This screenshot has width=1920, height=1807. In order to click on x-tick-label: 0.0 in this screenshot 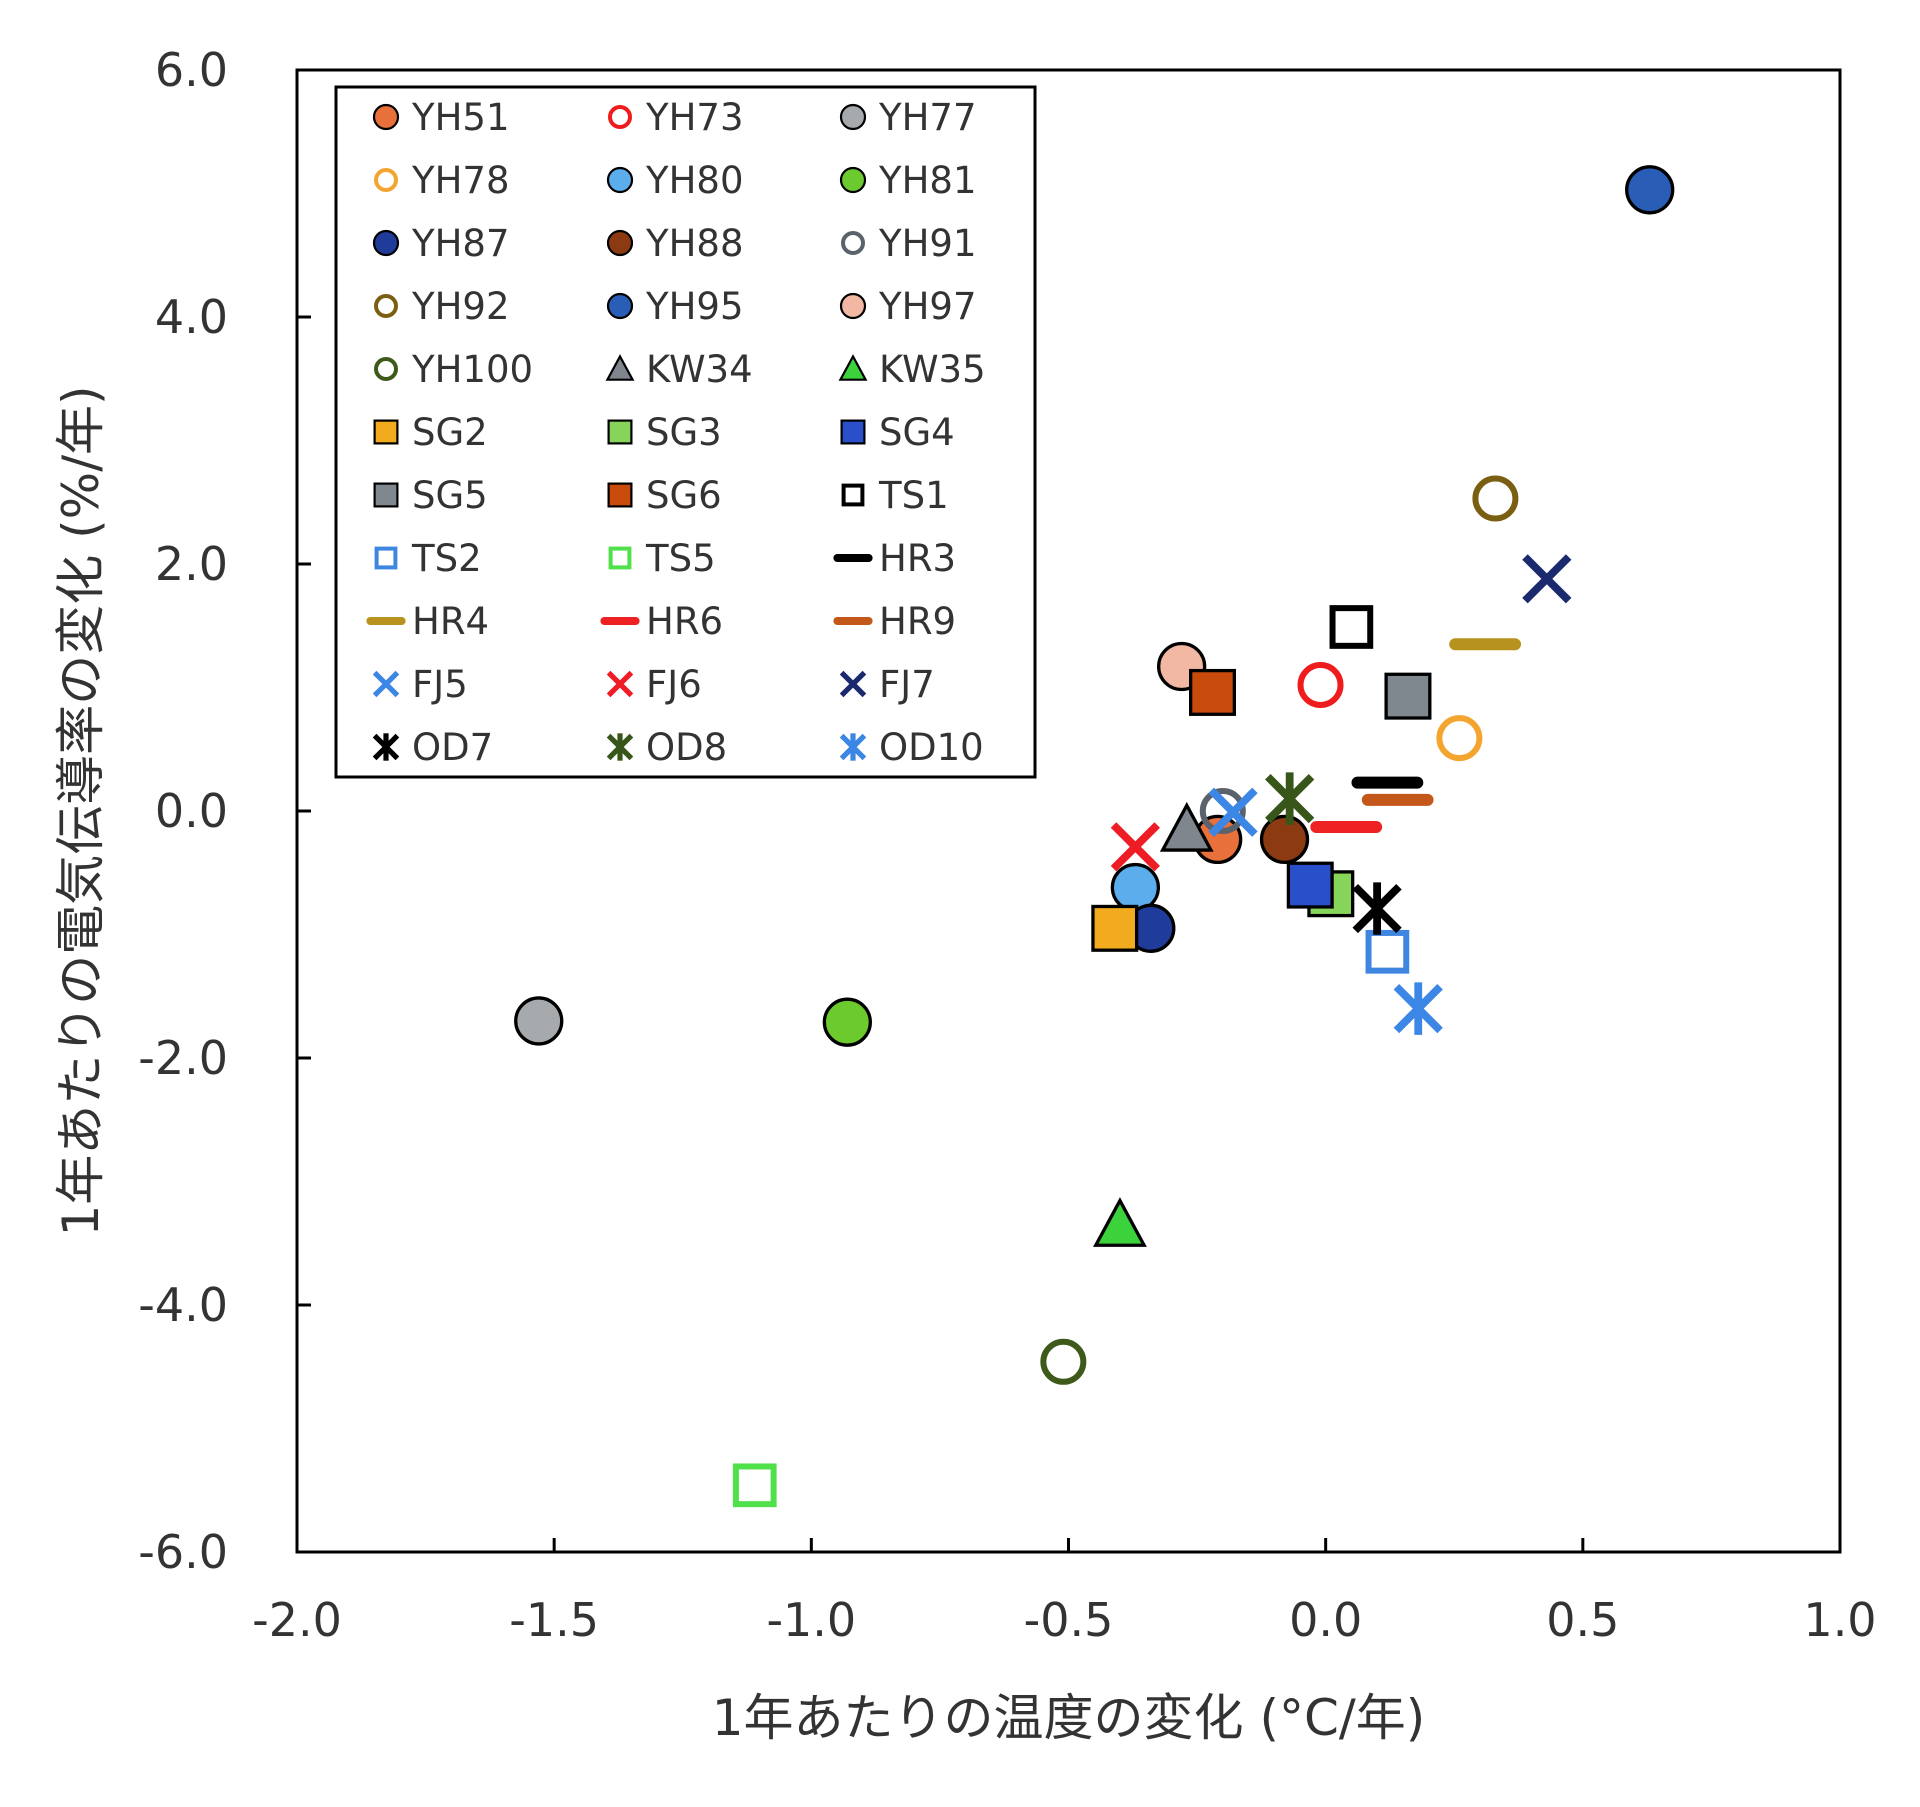, I will do `click(1325, 1620)`.